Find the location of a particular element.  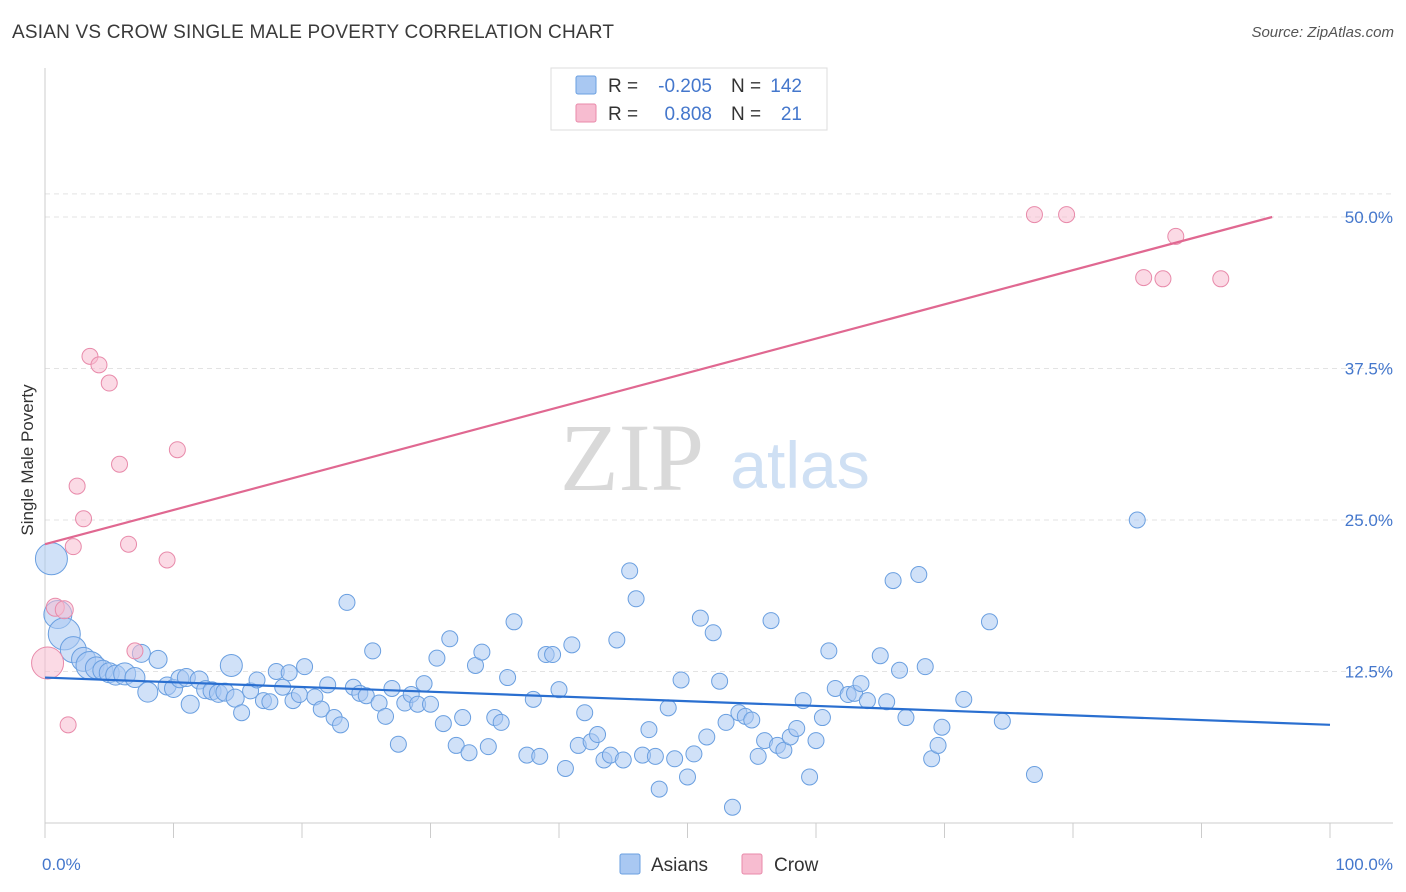

y-tick-labels: 12.5% 25.0% 37.5% 50.0% is located at coordinates (1369, 445).